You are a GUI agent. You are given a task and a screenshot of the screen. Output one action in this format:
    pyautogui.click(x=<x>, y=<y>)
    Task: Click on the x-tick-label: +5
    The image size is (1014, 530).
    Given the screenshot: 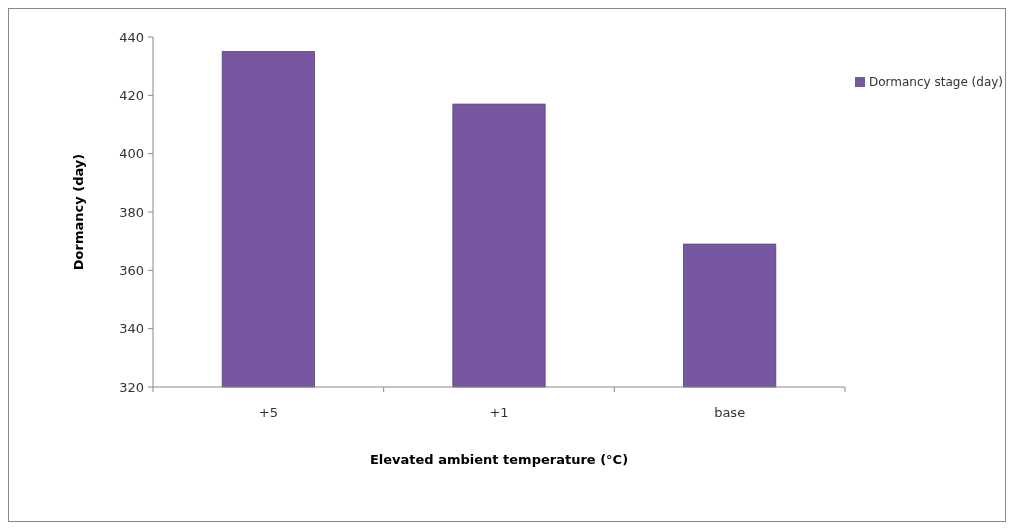 What is the action you would take?
    pyautogui.click(x=268, y=412)
    